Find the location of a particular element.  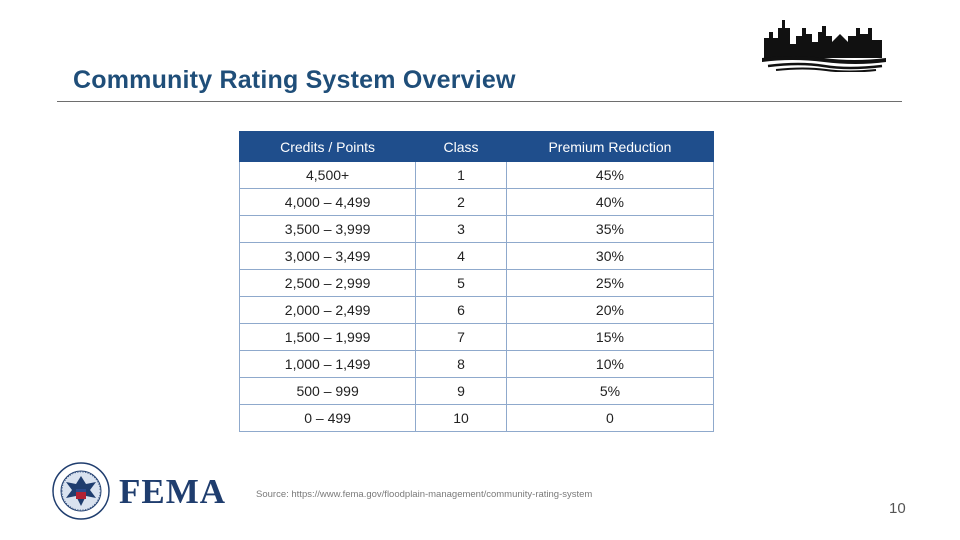

table-row: 4,000 – 4,499 2 40% is located at coordinates (476, 202).